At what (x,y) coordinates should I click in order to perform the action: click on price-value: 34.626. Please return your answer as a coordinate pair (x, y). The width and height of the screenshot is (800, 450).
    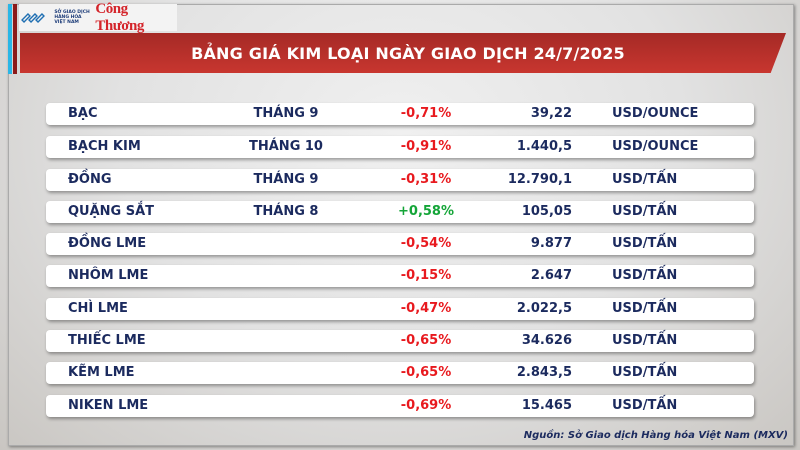
    Looking at the image, I should click on (546, 340).